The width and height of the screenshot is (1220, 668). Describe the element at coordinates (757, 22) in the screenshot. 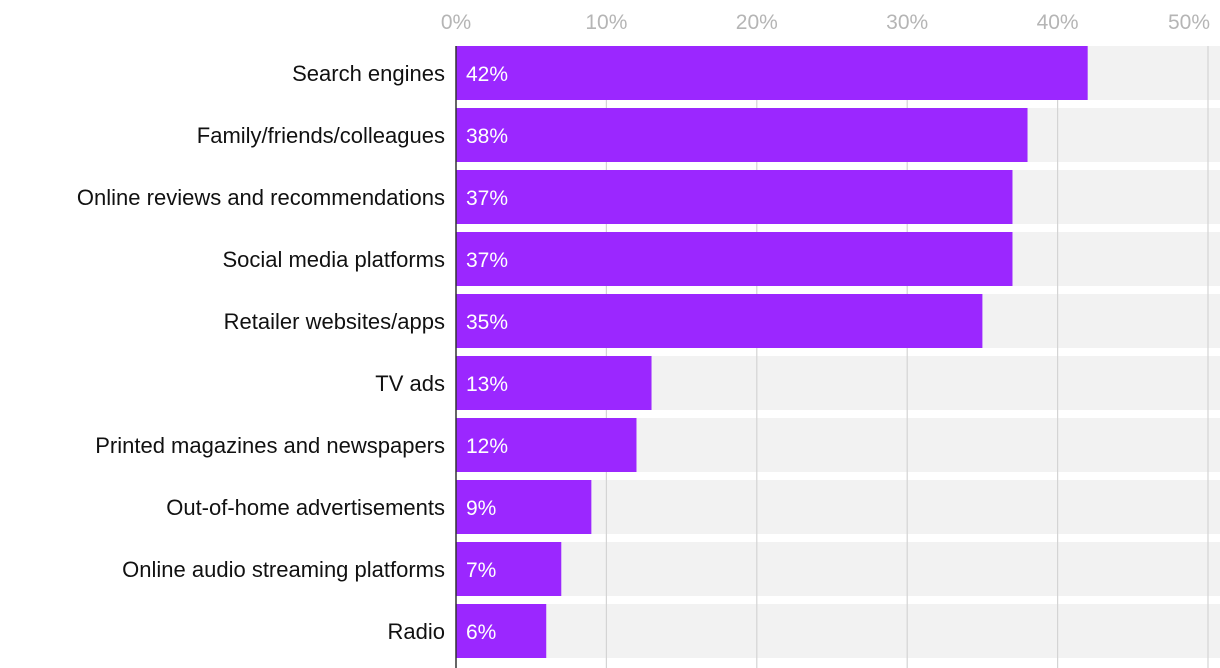

I see `x-tick-label: 20%` at that location.